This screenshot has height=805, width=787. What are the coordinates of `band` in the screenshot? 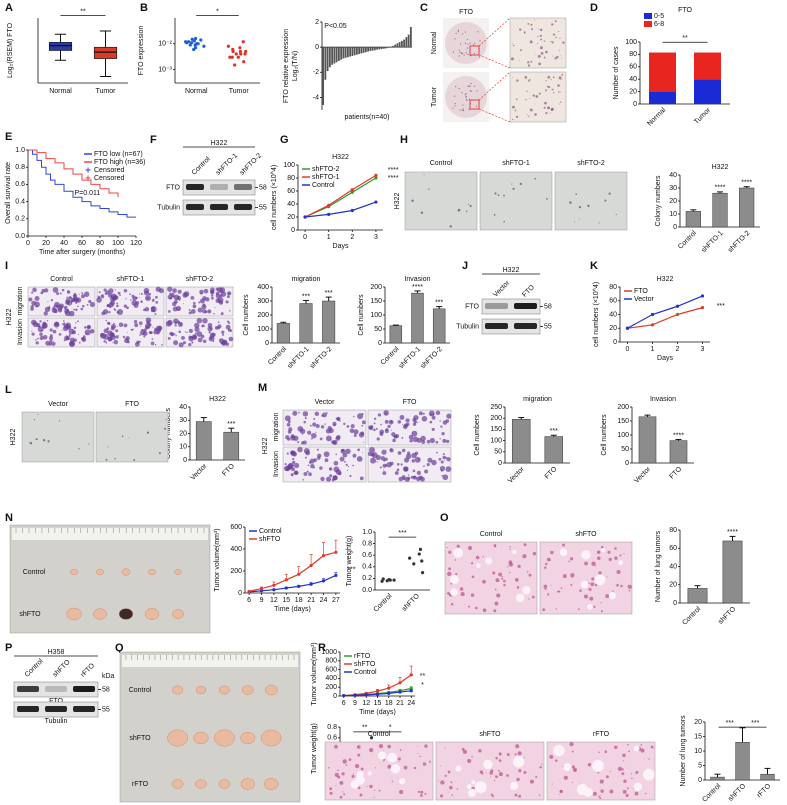 It's located at (84, 709).